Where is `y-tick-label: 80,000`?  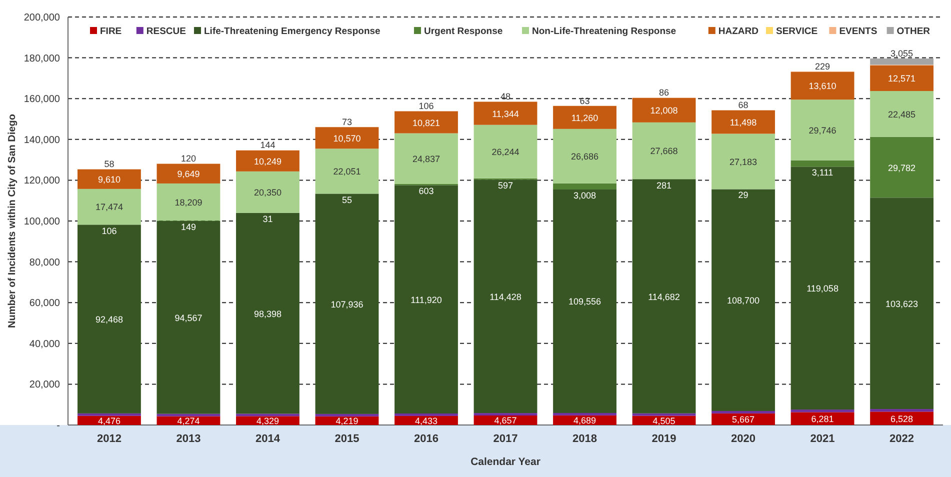
y-tick-label: 80,000 is located at coordinates (44, 262).